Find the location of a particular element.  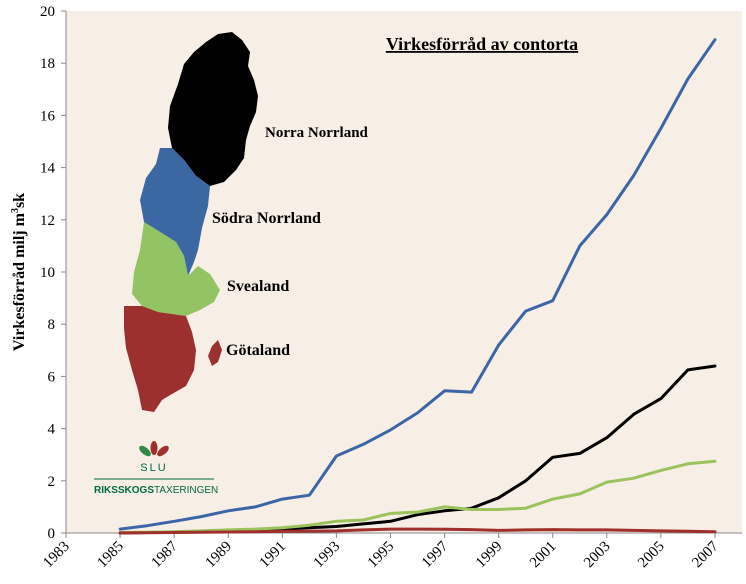

y-tick-label: 4 is located at coordinates (52, 430).